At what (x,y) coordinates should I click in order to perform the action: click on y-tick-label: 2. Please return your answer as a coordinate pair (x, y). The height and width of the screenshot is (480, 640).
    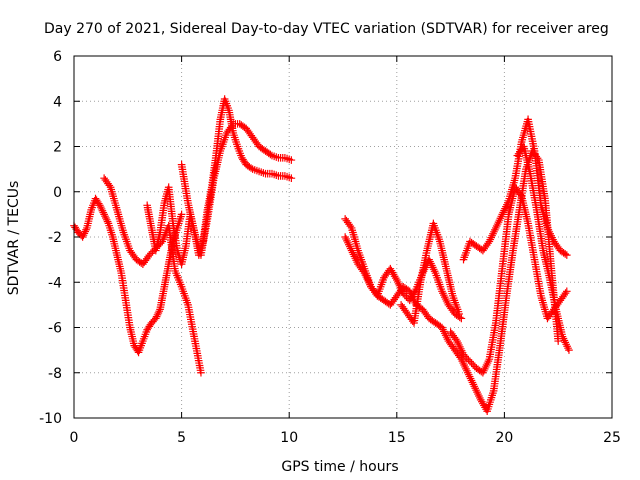
    Looking at the image, I should click on (57, 148).